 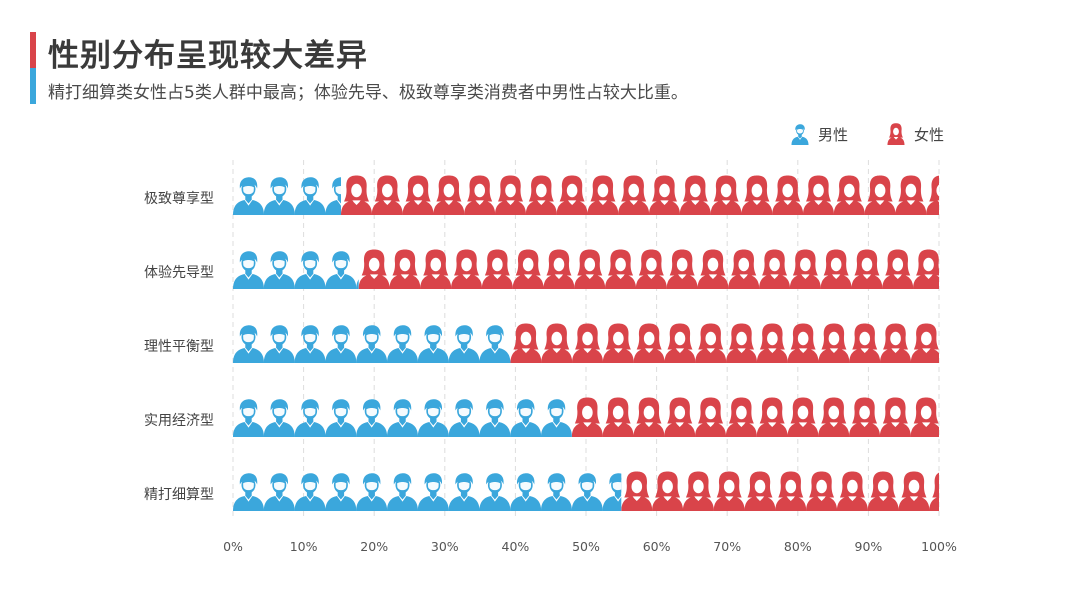 I want to click on x-tick-label: 60%, so click(x=657, y=546).